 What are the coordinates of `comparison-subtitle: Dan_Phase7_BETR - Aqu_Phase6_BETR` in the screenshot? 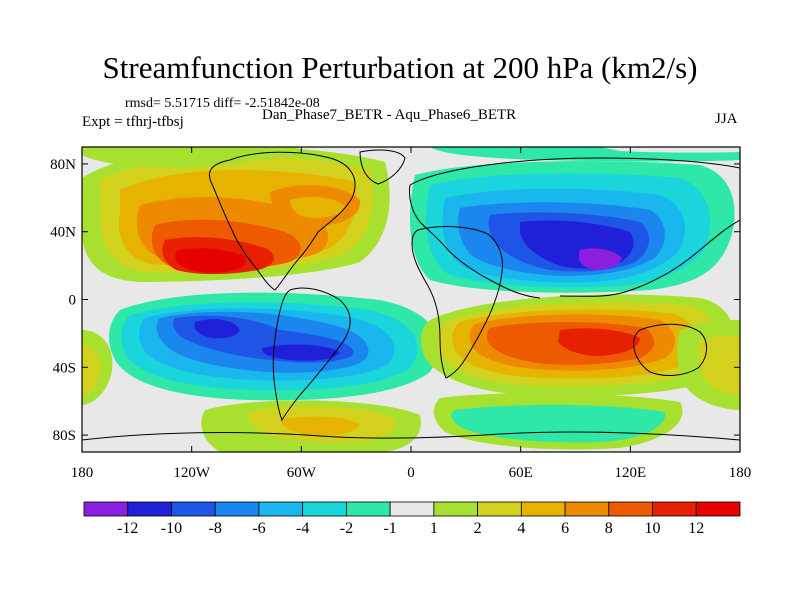 It's located at (389, 115).